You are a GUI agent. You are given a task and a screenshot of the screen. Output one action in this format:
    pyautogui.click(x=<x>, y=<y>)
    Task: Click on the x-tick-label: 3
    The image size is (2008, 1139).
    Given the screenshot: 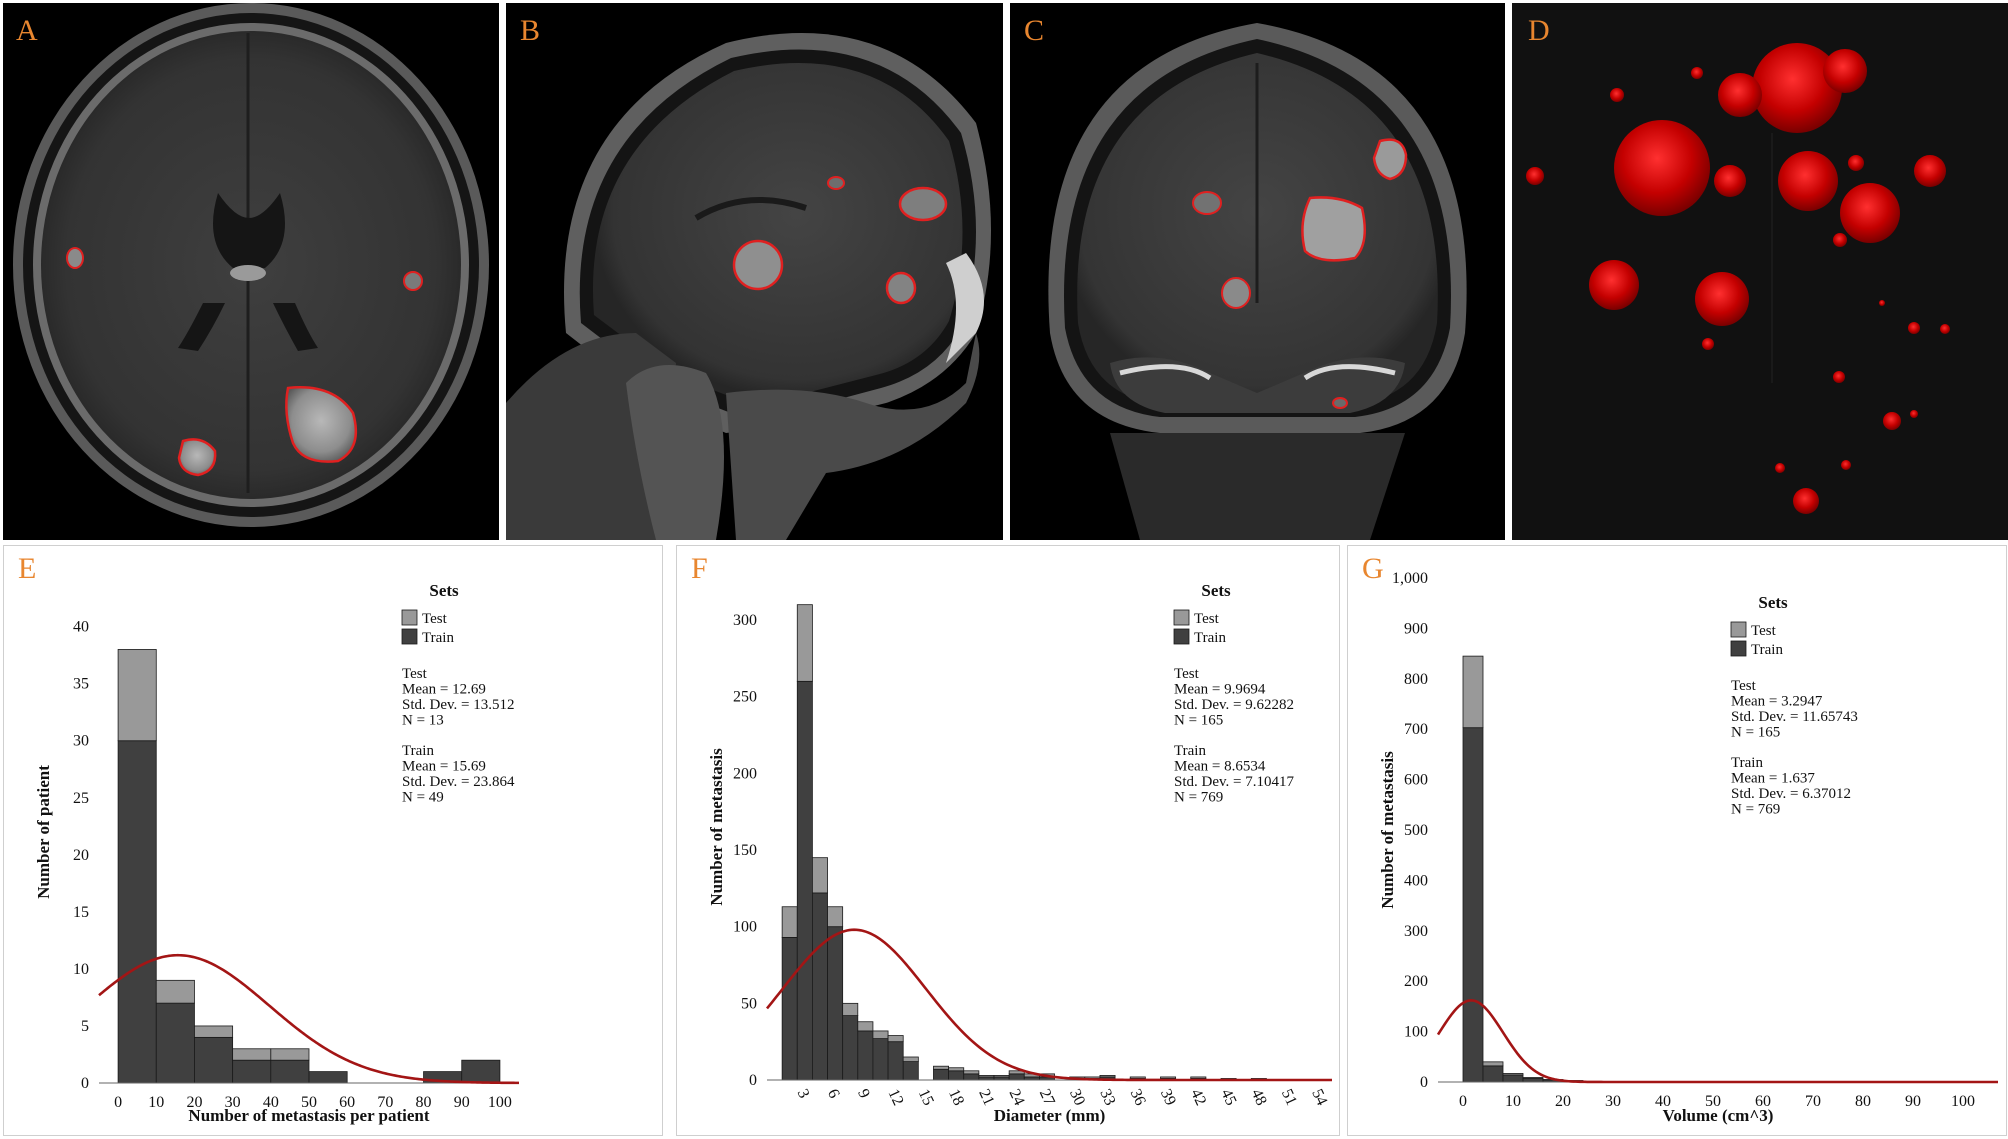 What is the action you would take?
    pyautogui.click(x=803, y=1094)
    